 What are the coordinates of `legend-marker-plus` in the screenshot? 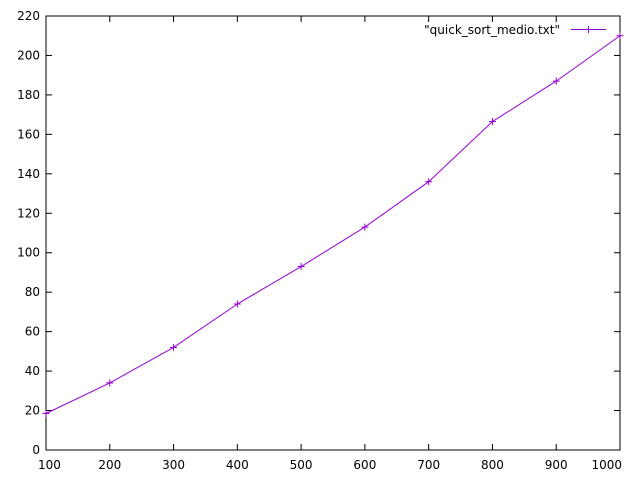 It's located at (588, 29).